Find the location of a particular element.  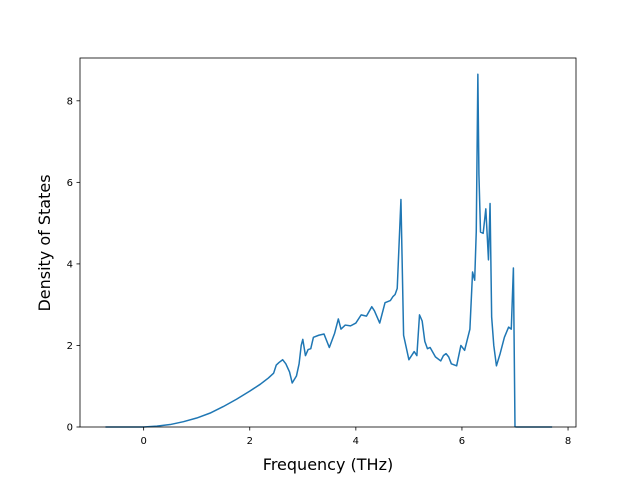

y-axis-label: Density of States is located at coordinates (44, 242).